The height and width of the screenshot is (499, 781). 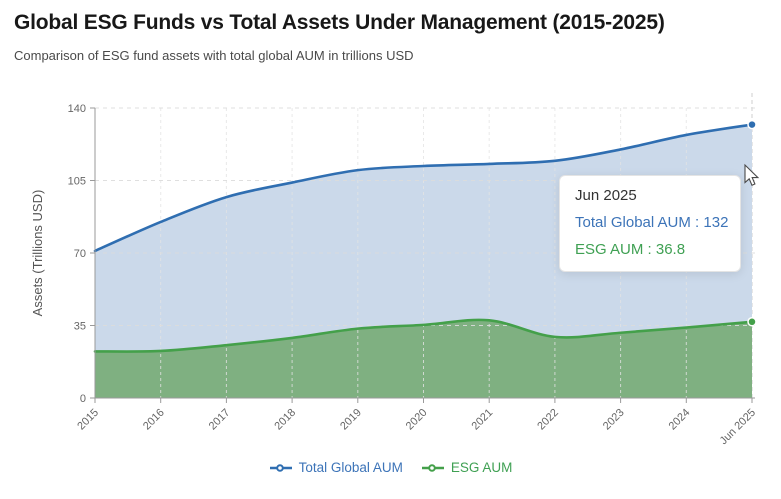 I want to click on legend-ring-esg, so click(x=432, y=467).